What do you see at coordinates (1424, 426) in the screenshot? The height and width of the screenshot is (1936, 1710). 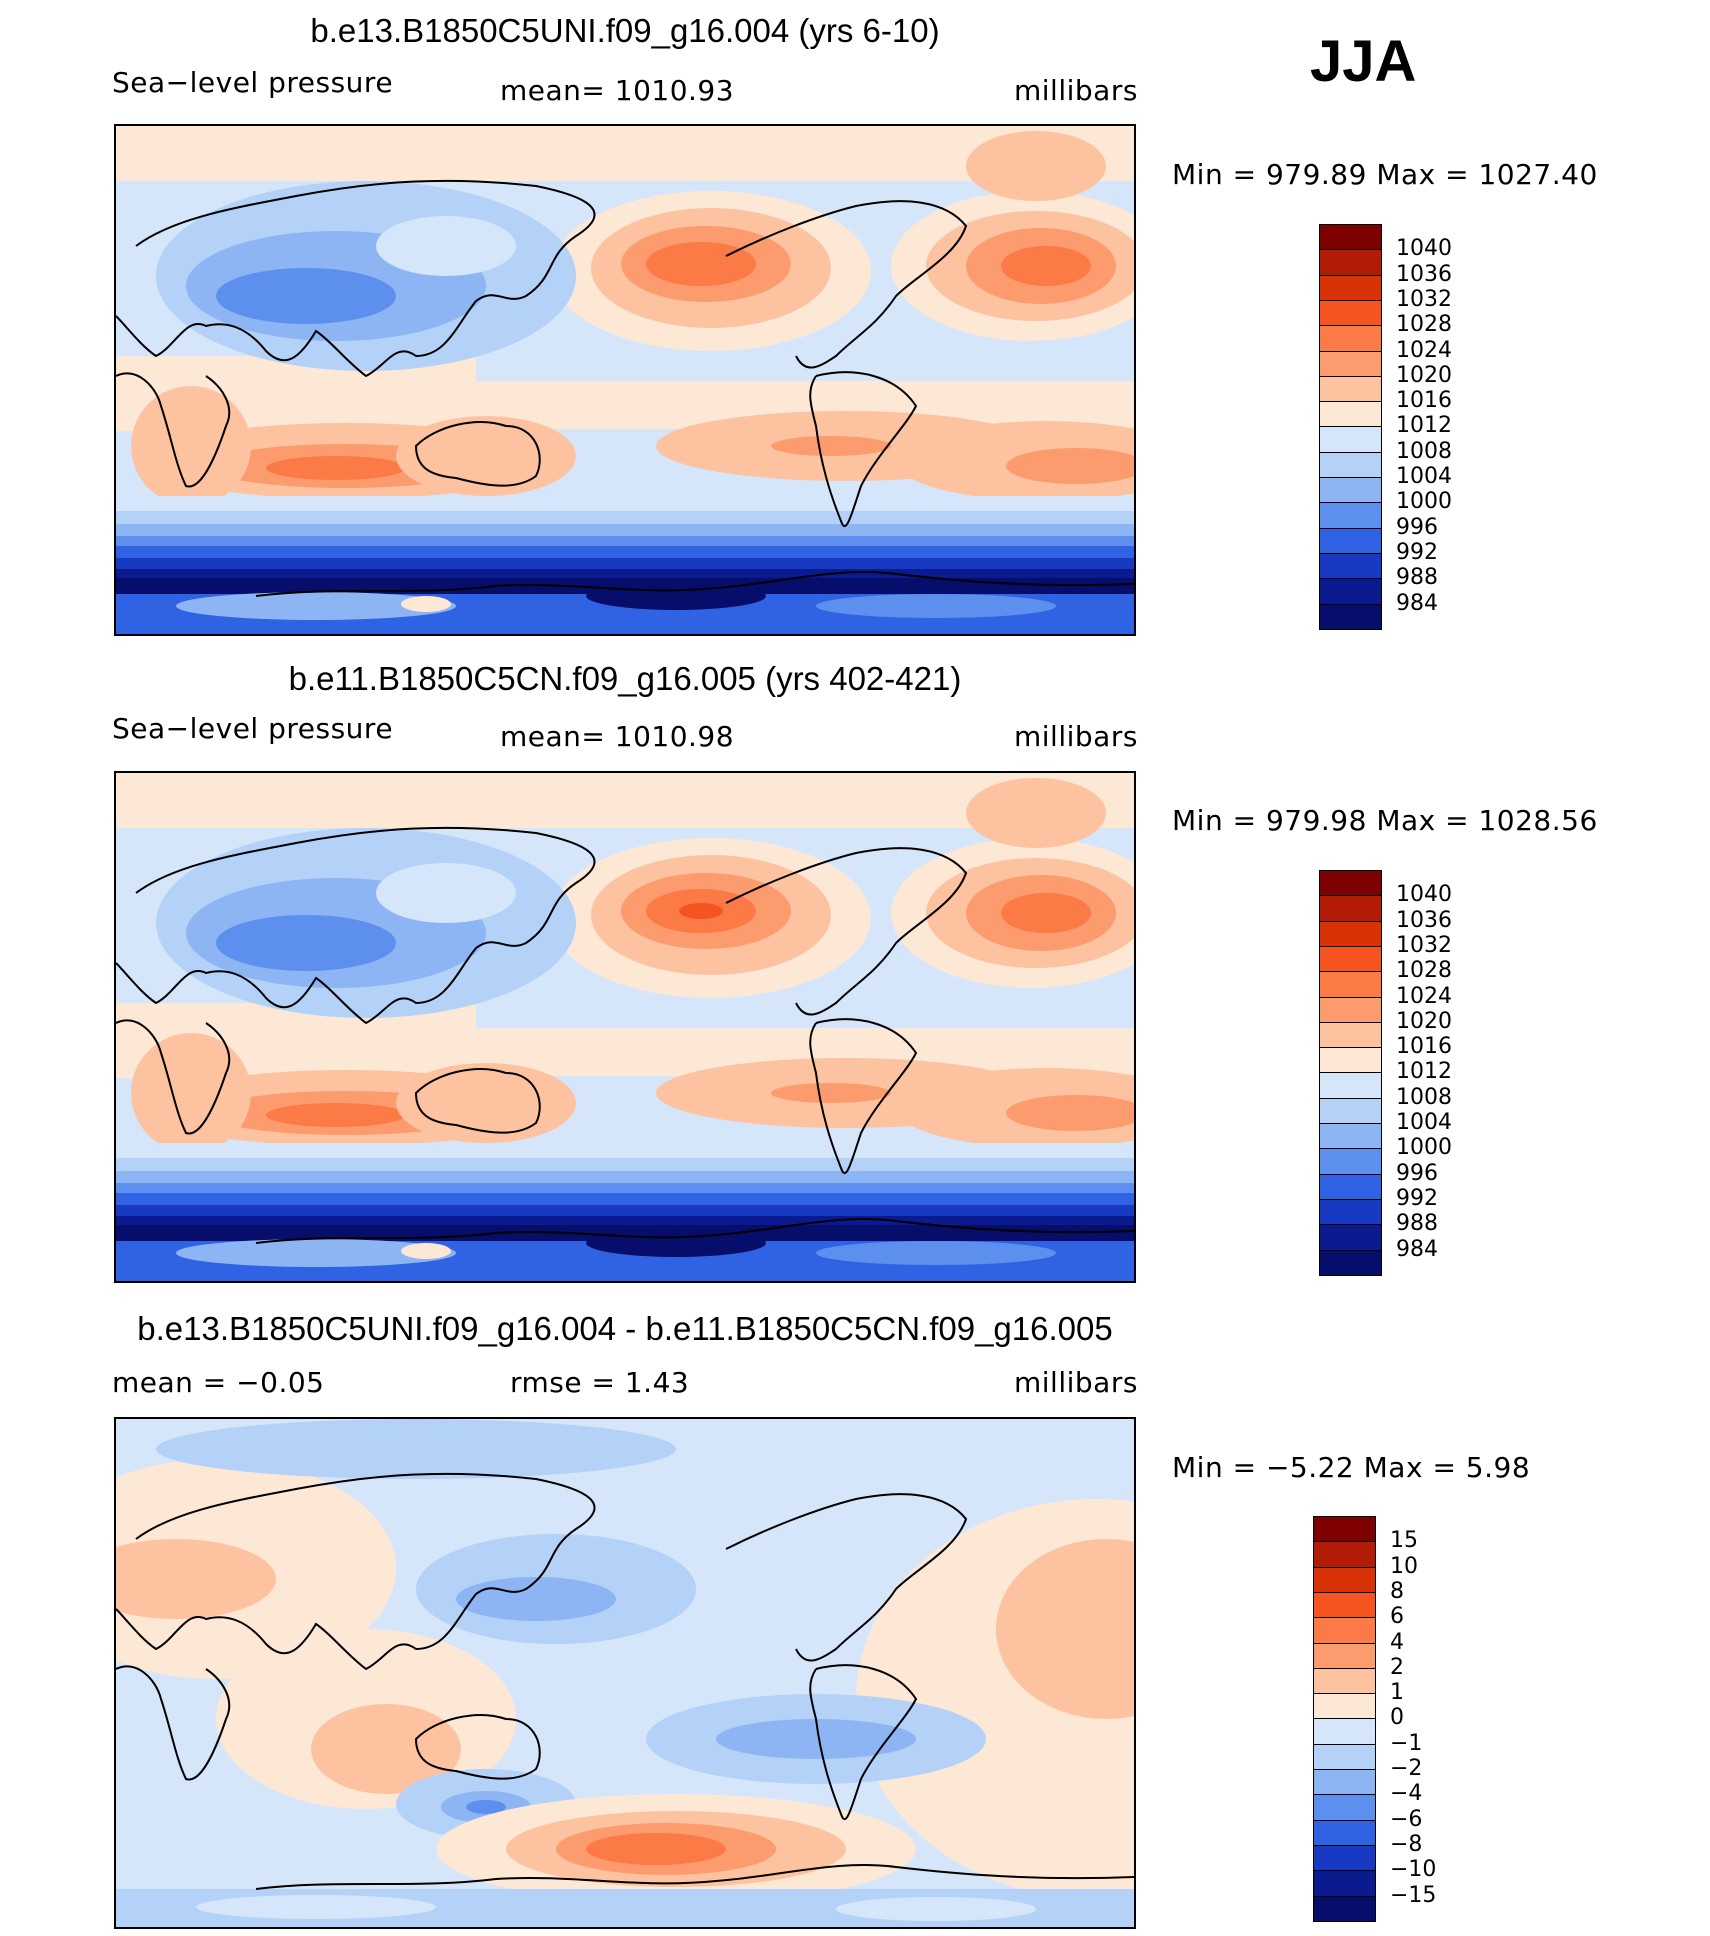 I see `colorbar-label: 1012` at bounding box center [1424, 426].